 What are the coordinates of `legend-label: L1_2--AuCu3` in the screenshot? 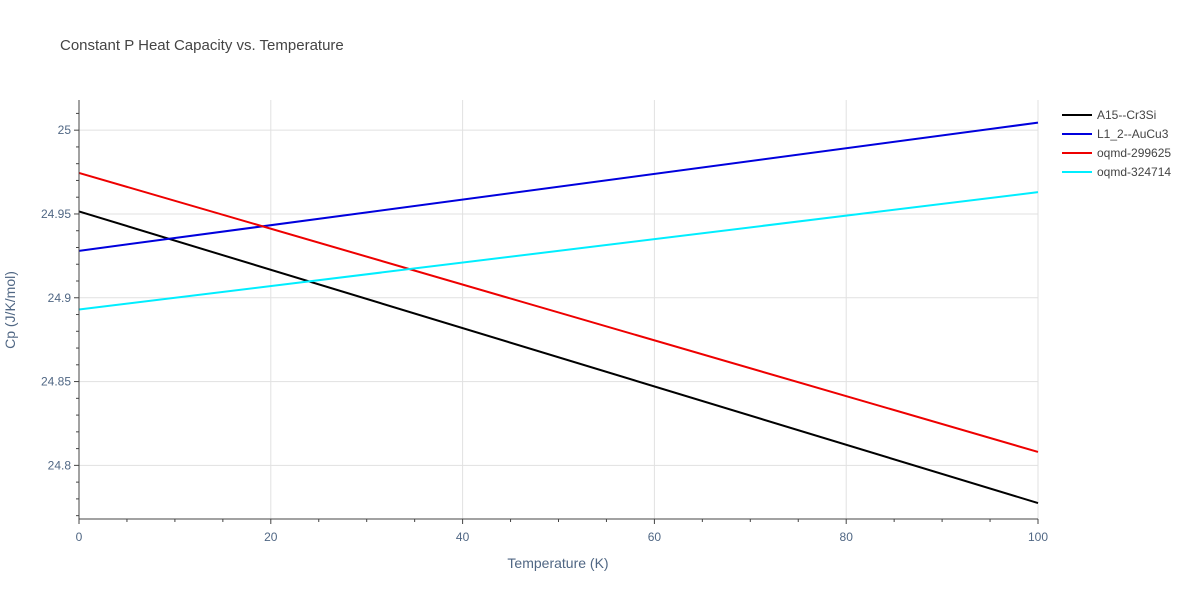 It's located at (1133, 134).